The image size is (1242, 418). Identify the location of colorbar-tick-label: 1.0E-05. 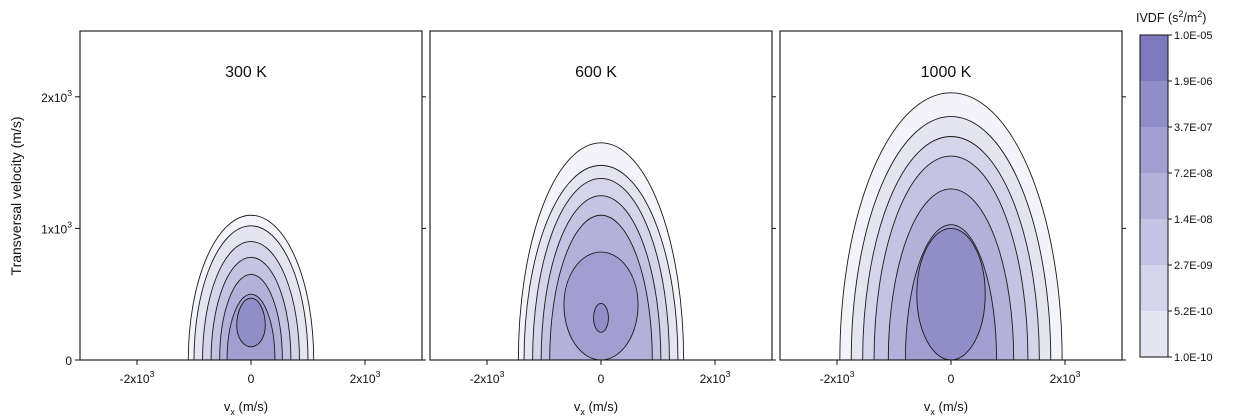
(1193, 36).